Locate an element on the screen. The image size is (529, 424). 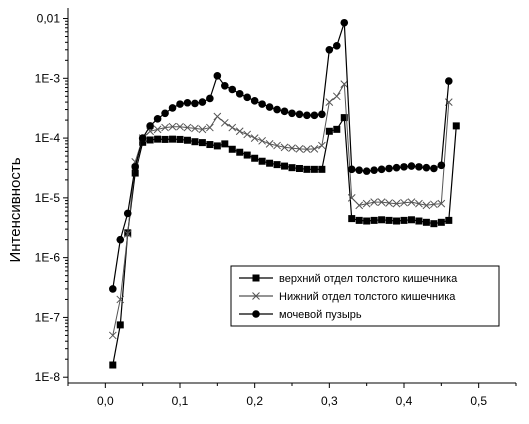
y-axis-label: Интенсивность is located at coordinates (15, 209).